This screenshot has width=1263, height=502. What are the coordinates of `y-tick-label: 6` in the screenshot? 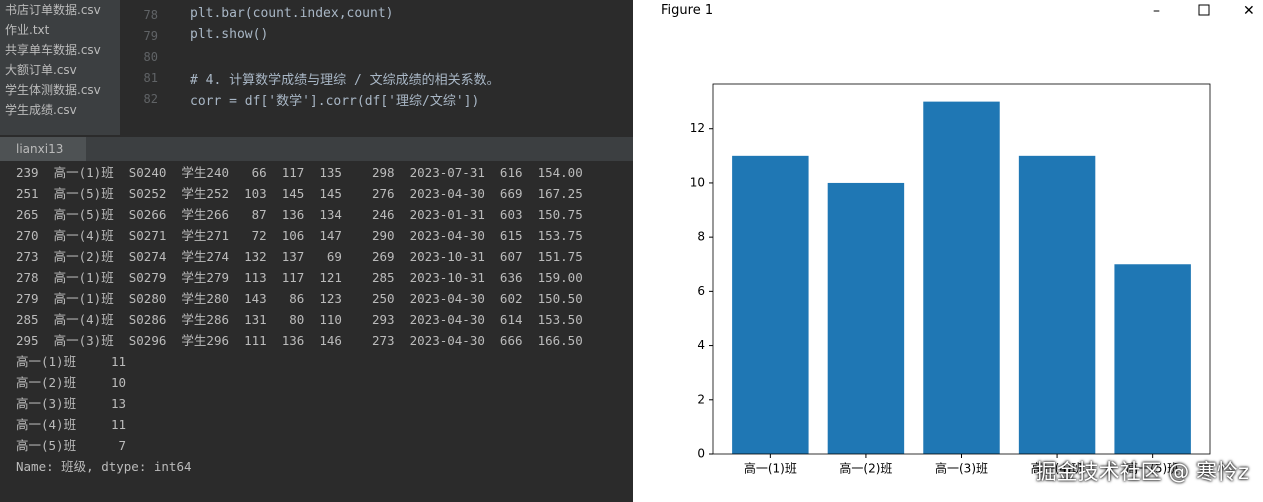 It's located at (701, 291).